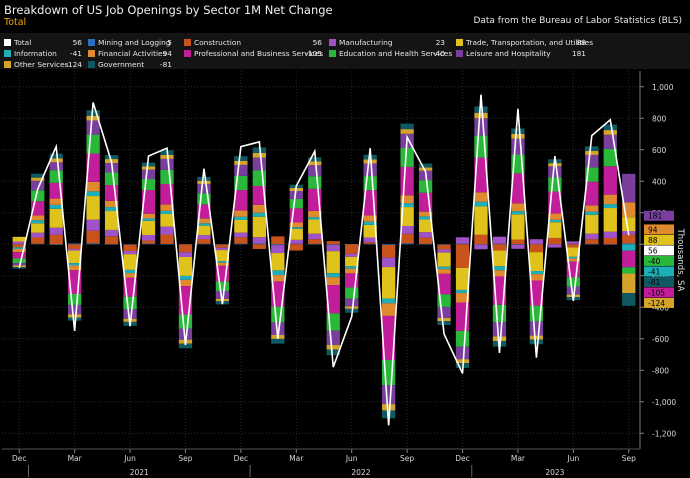 The width and height of the screenshot is (690, 478). What do you see at coordinates (659, 281) in the screenshot?
I see `last-value-tag` at bounding box center [659, 281].